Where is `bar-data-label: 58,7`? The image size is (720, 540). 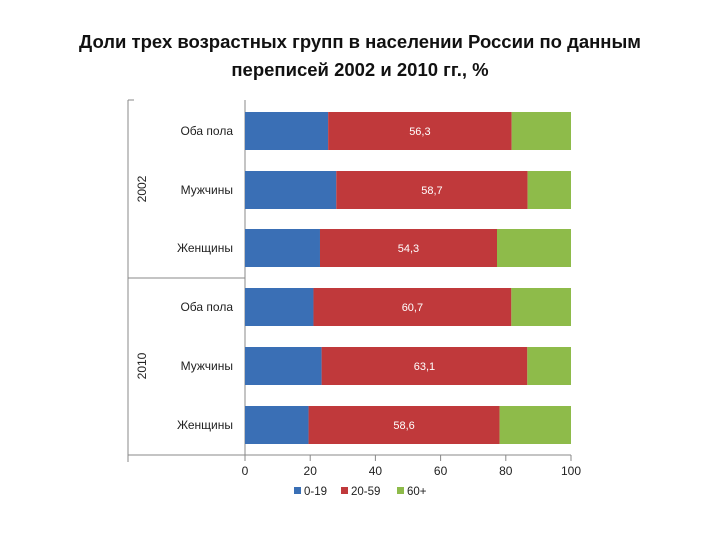
bar-data-label: 58,7 is located at coordinates (431, 191).